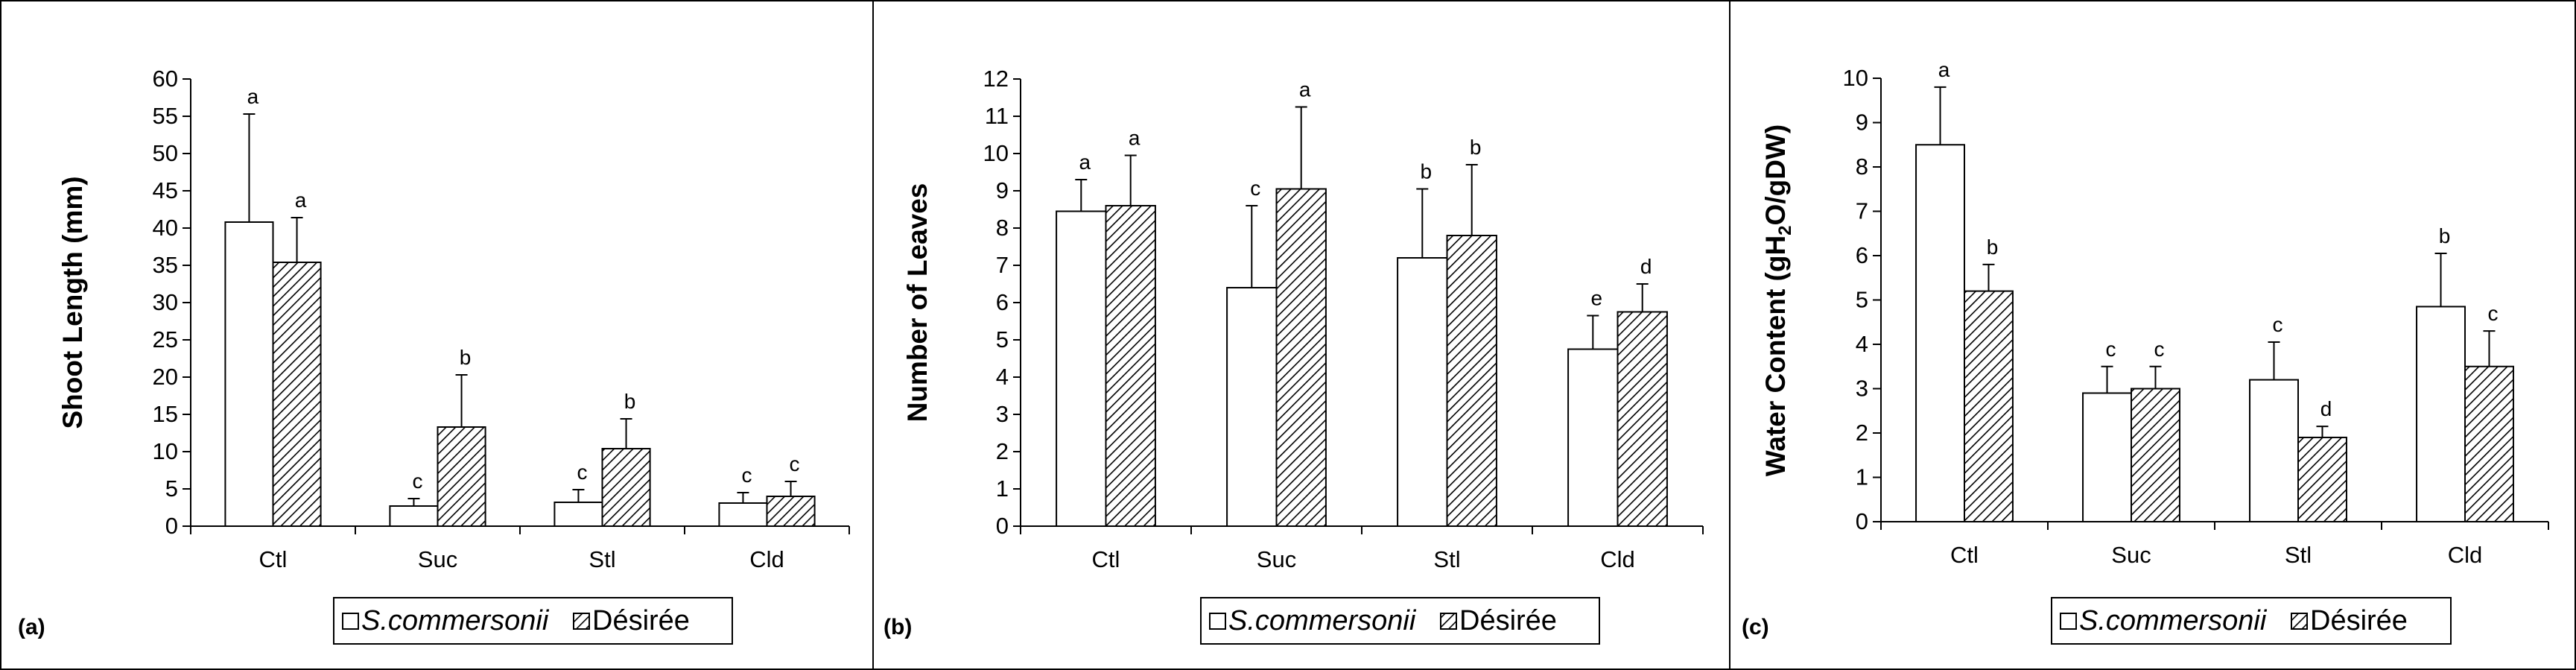 This screenshot has height=670, width=2576. Describe the element at coordinates (32, 627) in the screenshot. I see `panel-label: (a)` at that location.